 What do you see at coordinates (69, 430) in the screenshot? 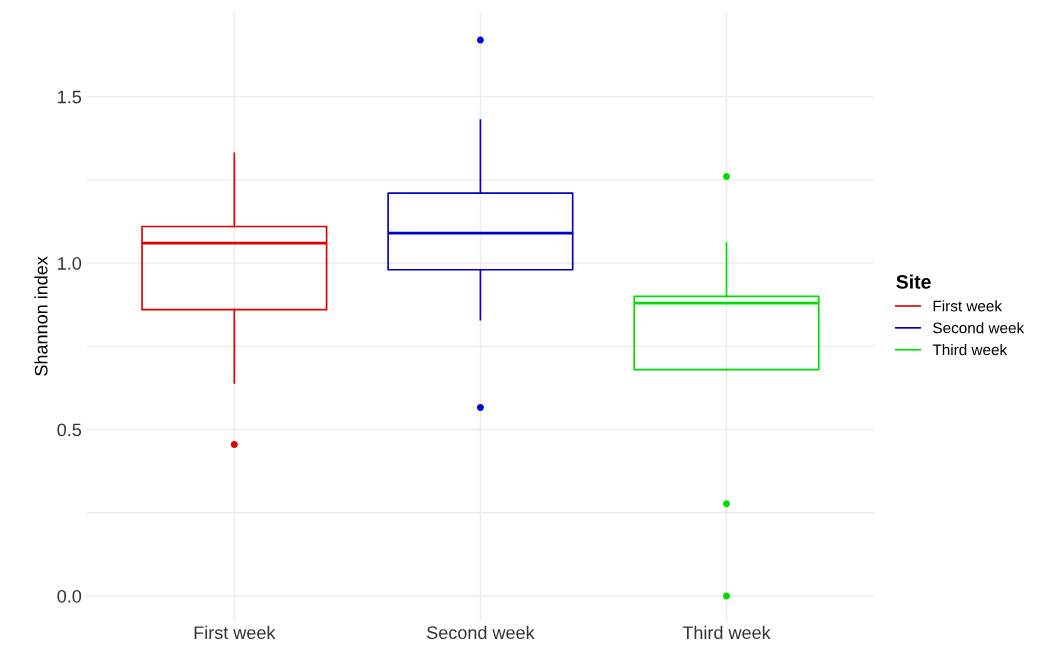
I see `y-tick-label: 0.5` at bounding box center [69, 430].